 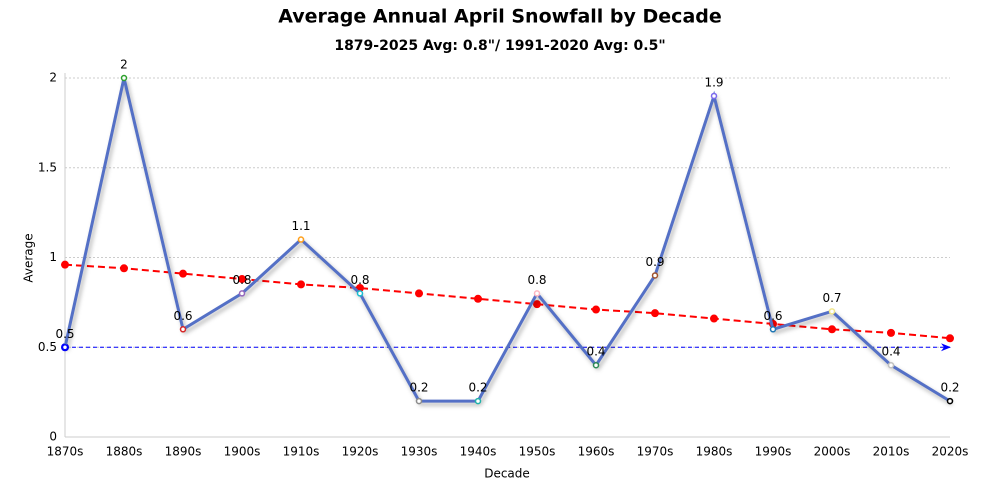 What do you see at coordinates (47, 347) in the screenshot?
I see `y-tick-label: 0.5` at bounding box center [47, 347].